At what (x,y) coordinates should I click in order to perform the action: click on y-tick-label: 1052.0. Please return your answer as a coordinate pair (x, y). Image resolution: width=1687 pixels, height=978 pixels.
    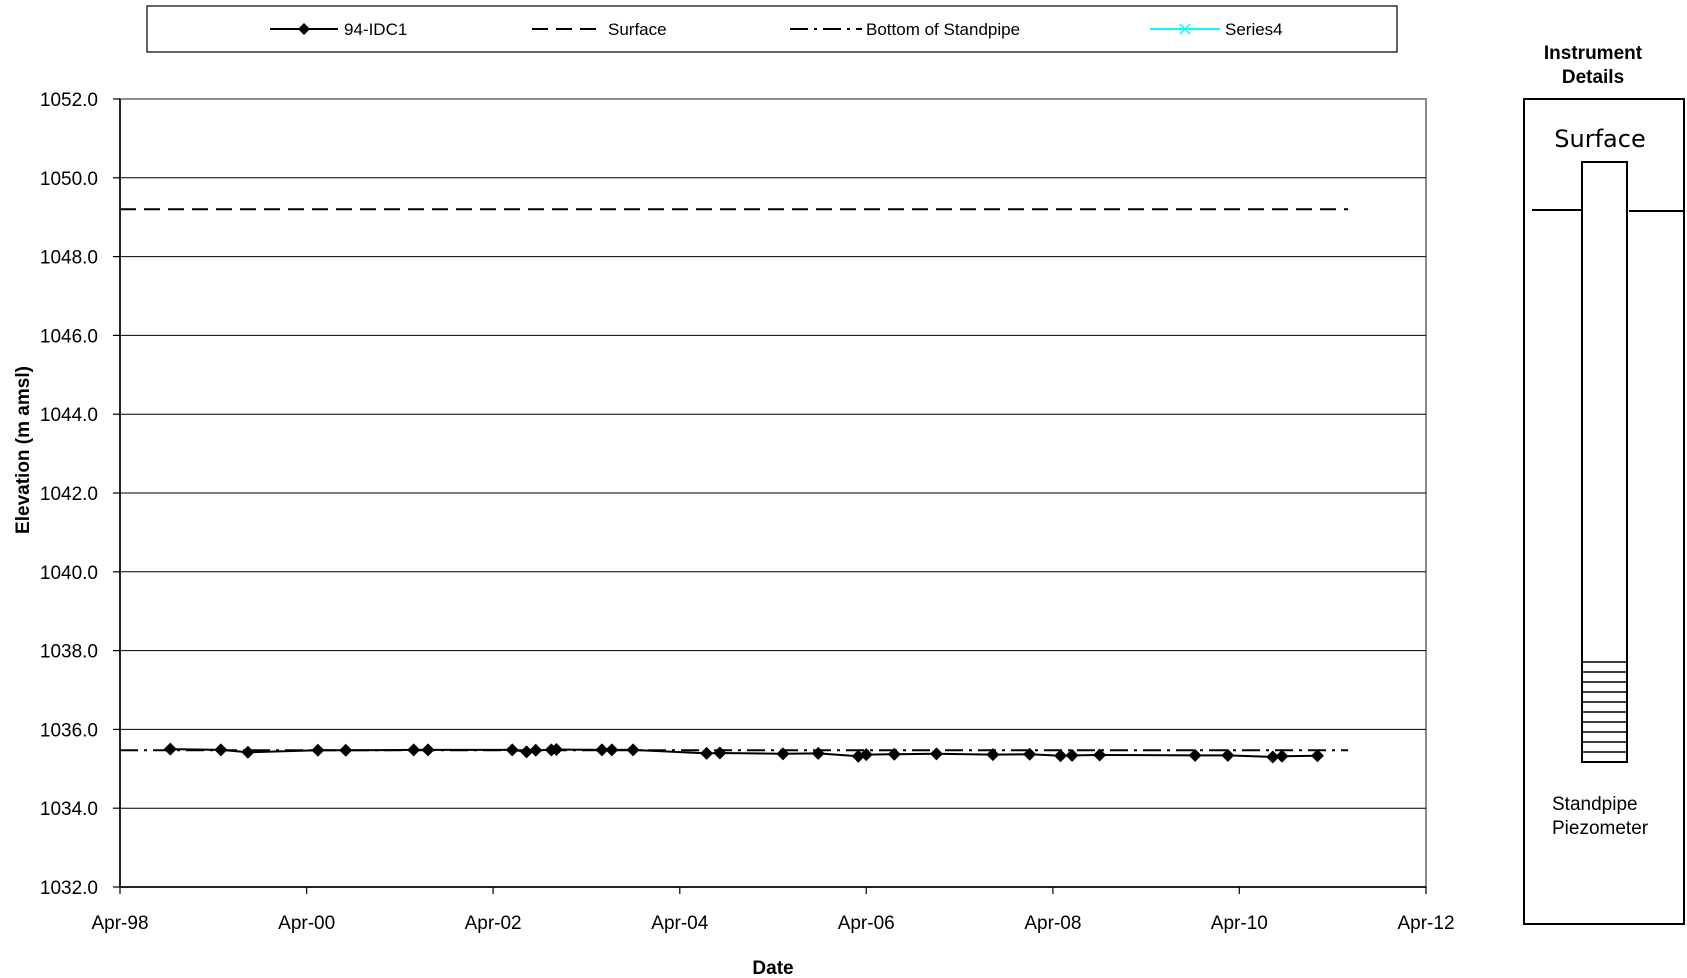
    Looking at the image, I should click on (69, 100).